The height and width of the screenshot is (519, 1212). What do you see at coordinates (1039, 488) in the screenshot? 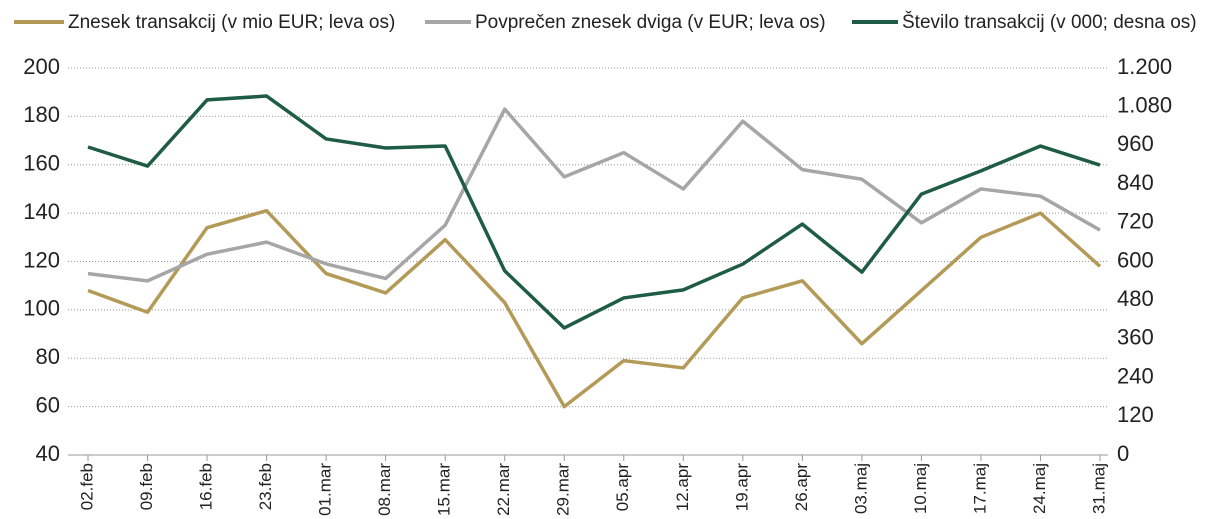
I see `x-tick-label: 24.maj` at bounding box center [1039, 488].